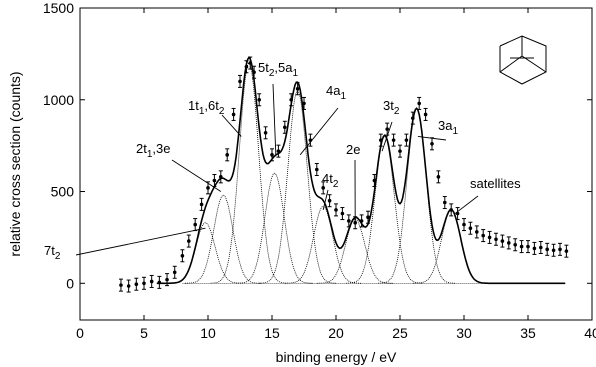 The image size is (596, 367). Describe the element at coordinates (330, 180) in the screenshot. I see `annotation-label: 4t2` at that location.